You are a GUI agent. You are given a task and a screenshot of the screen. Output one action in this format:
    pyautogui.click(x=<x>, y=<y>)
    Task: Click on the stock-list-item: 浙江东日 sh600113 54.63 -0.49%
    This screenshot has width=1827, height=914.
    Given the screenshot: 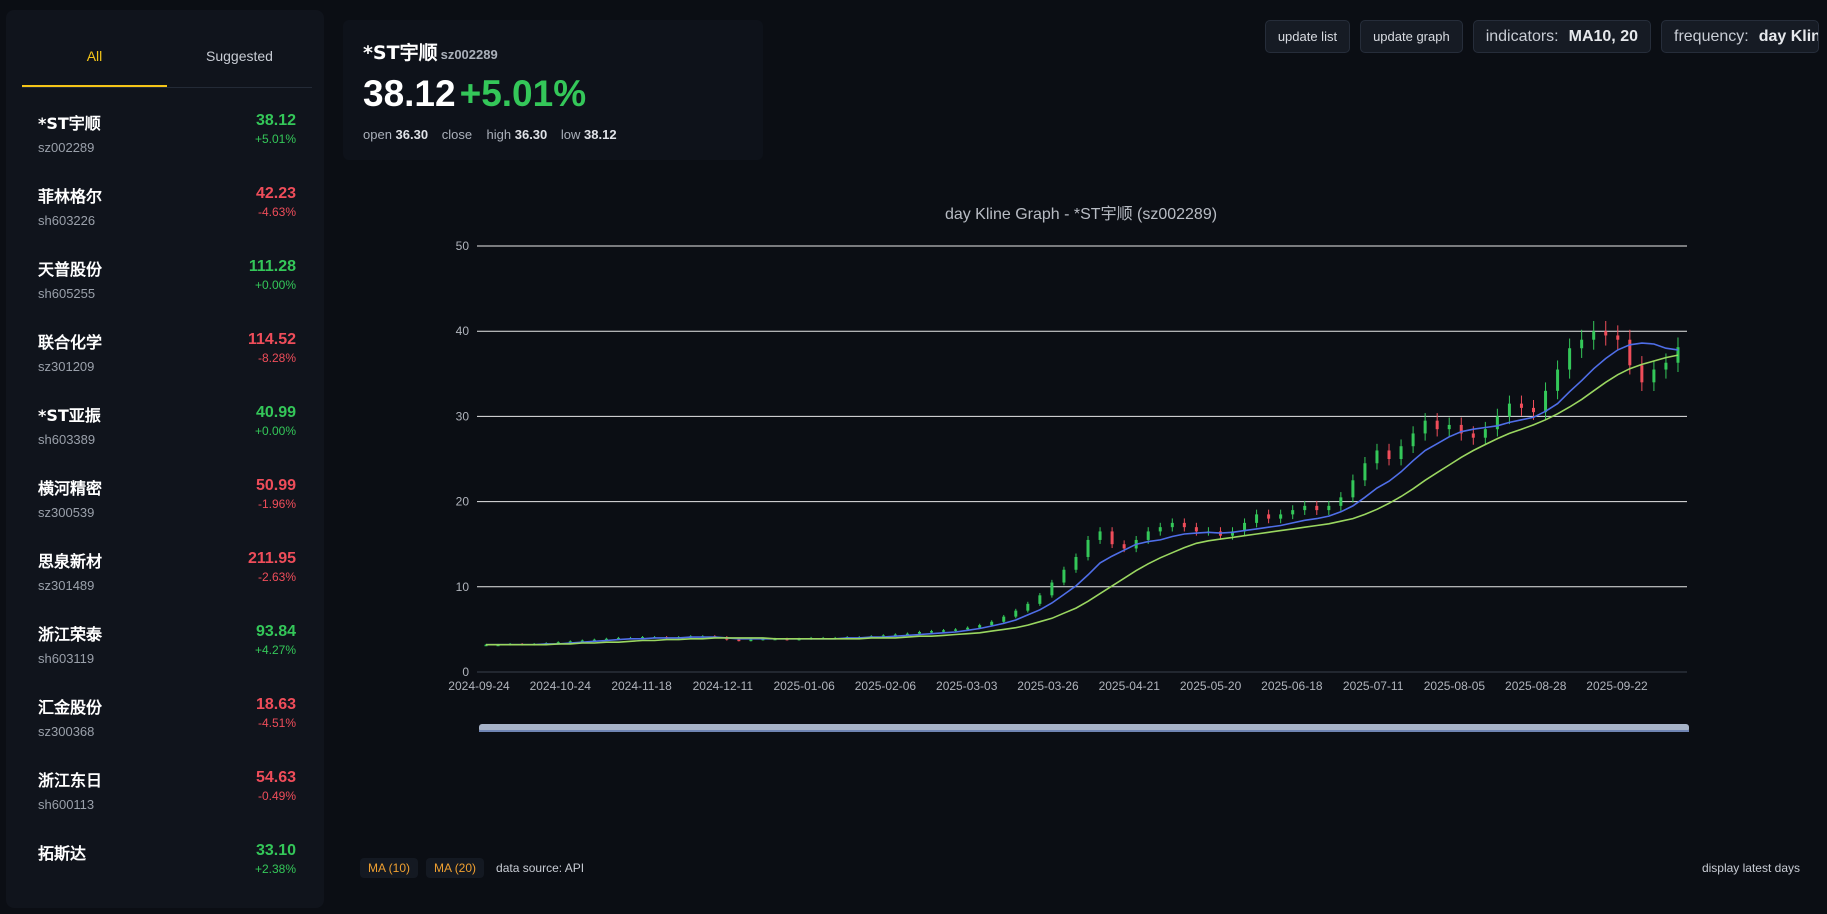 What is the action you would take?
    pyautogui.click(x=167, y=793)
    